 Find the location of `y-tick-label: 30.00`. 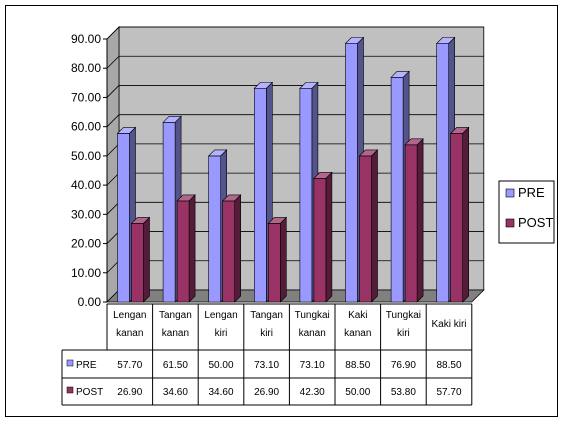

y-tick-label: 30.00 is located at coordinates (86, 214).